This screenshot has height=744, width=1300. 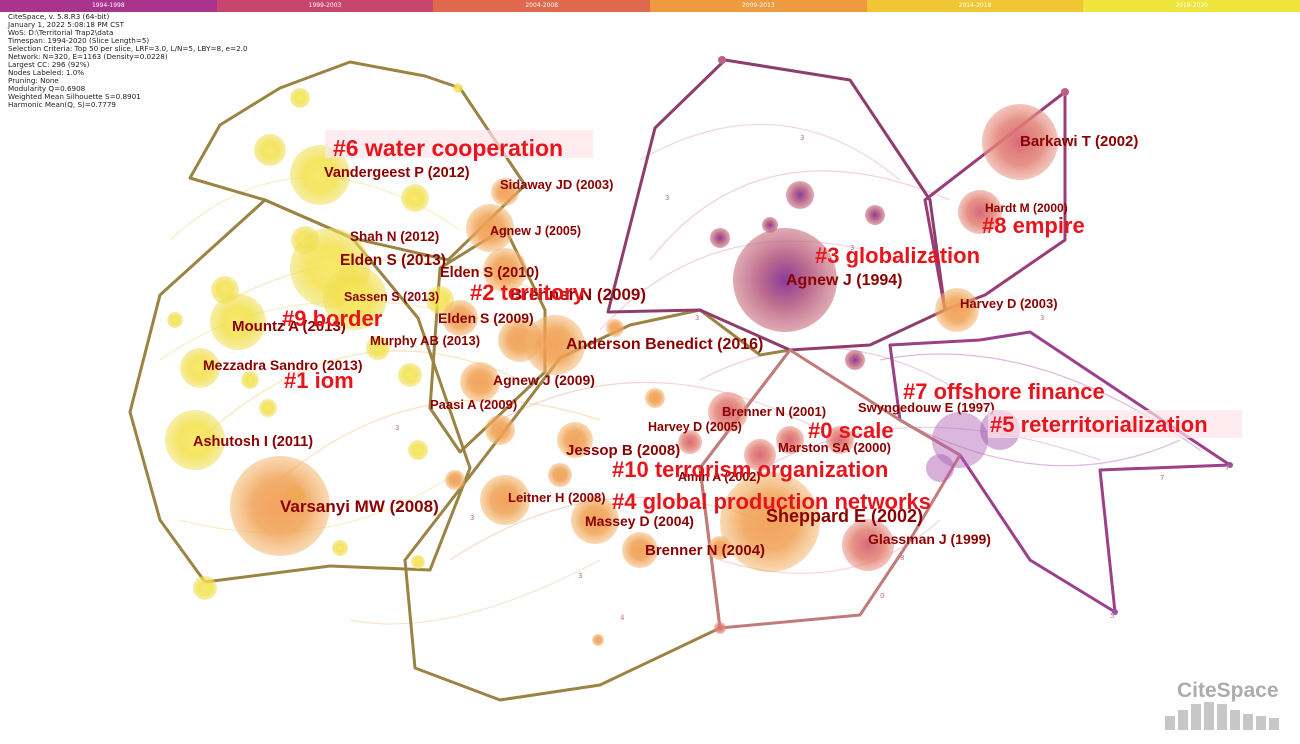 What do you see at coordinates (975, 6) in the screenshot?
I see `timeline-segment: 2014-2018` at bounding box center [975, 6].